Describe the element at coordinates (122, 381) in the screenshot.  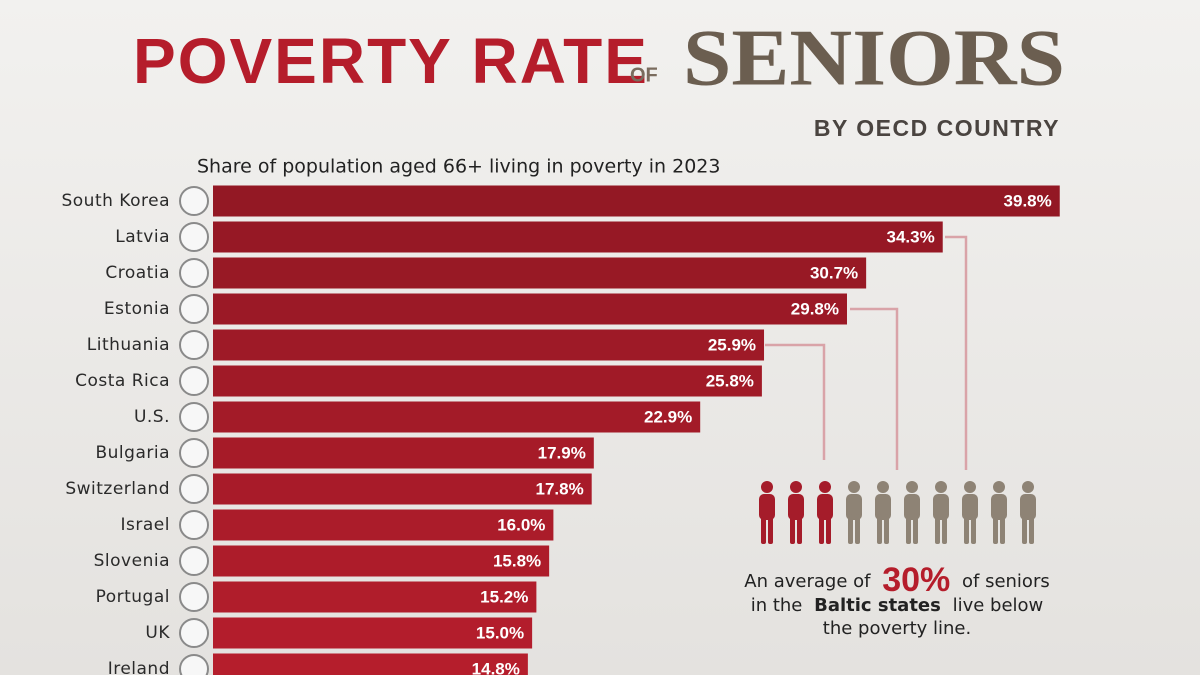
I see `category-label: Costa Rica` at that location.